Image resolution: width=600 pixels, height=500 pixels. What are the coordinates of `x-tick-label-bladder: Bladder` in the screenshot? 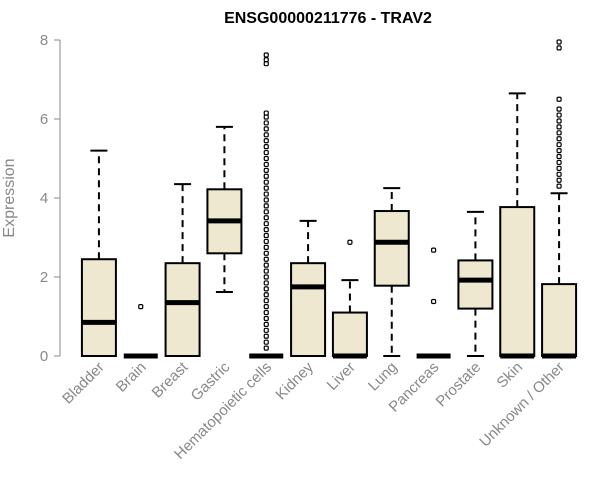 It's located at (83, 383).